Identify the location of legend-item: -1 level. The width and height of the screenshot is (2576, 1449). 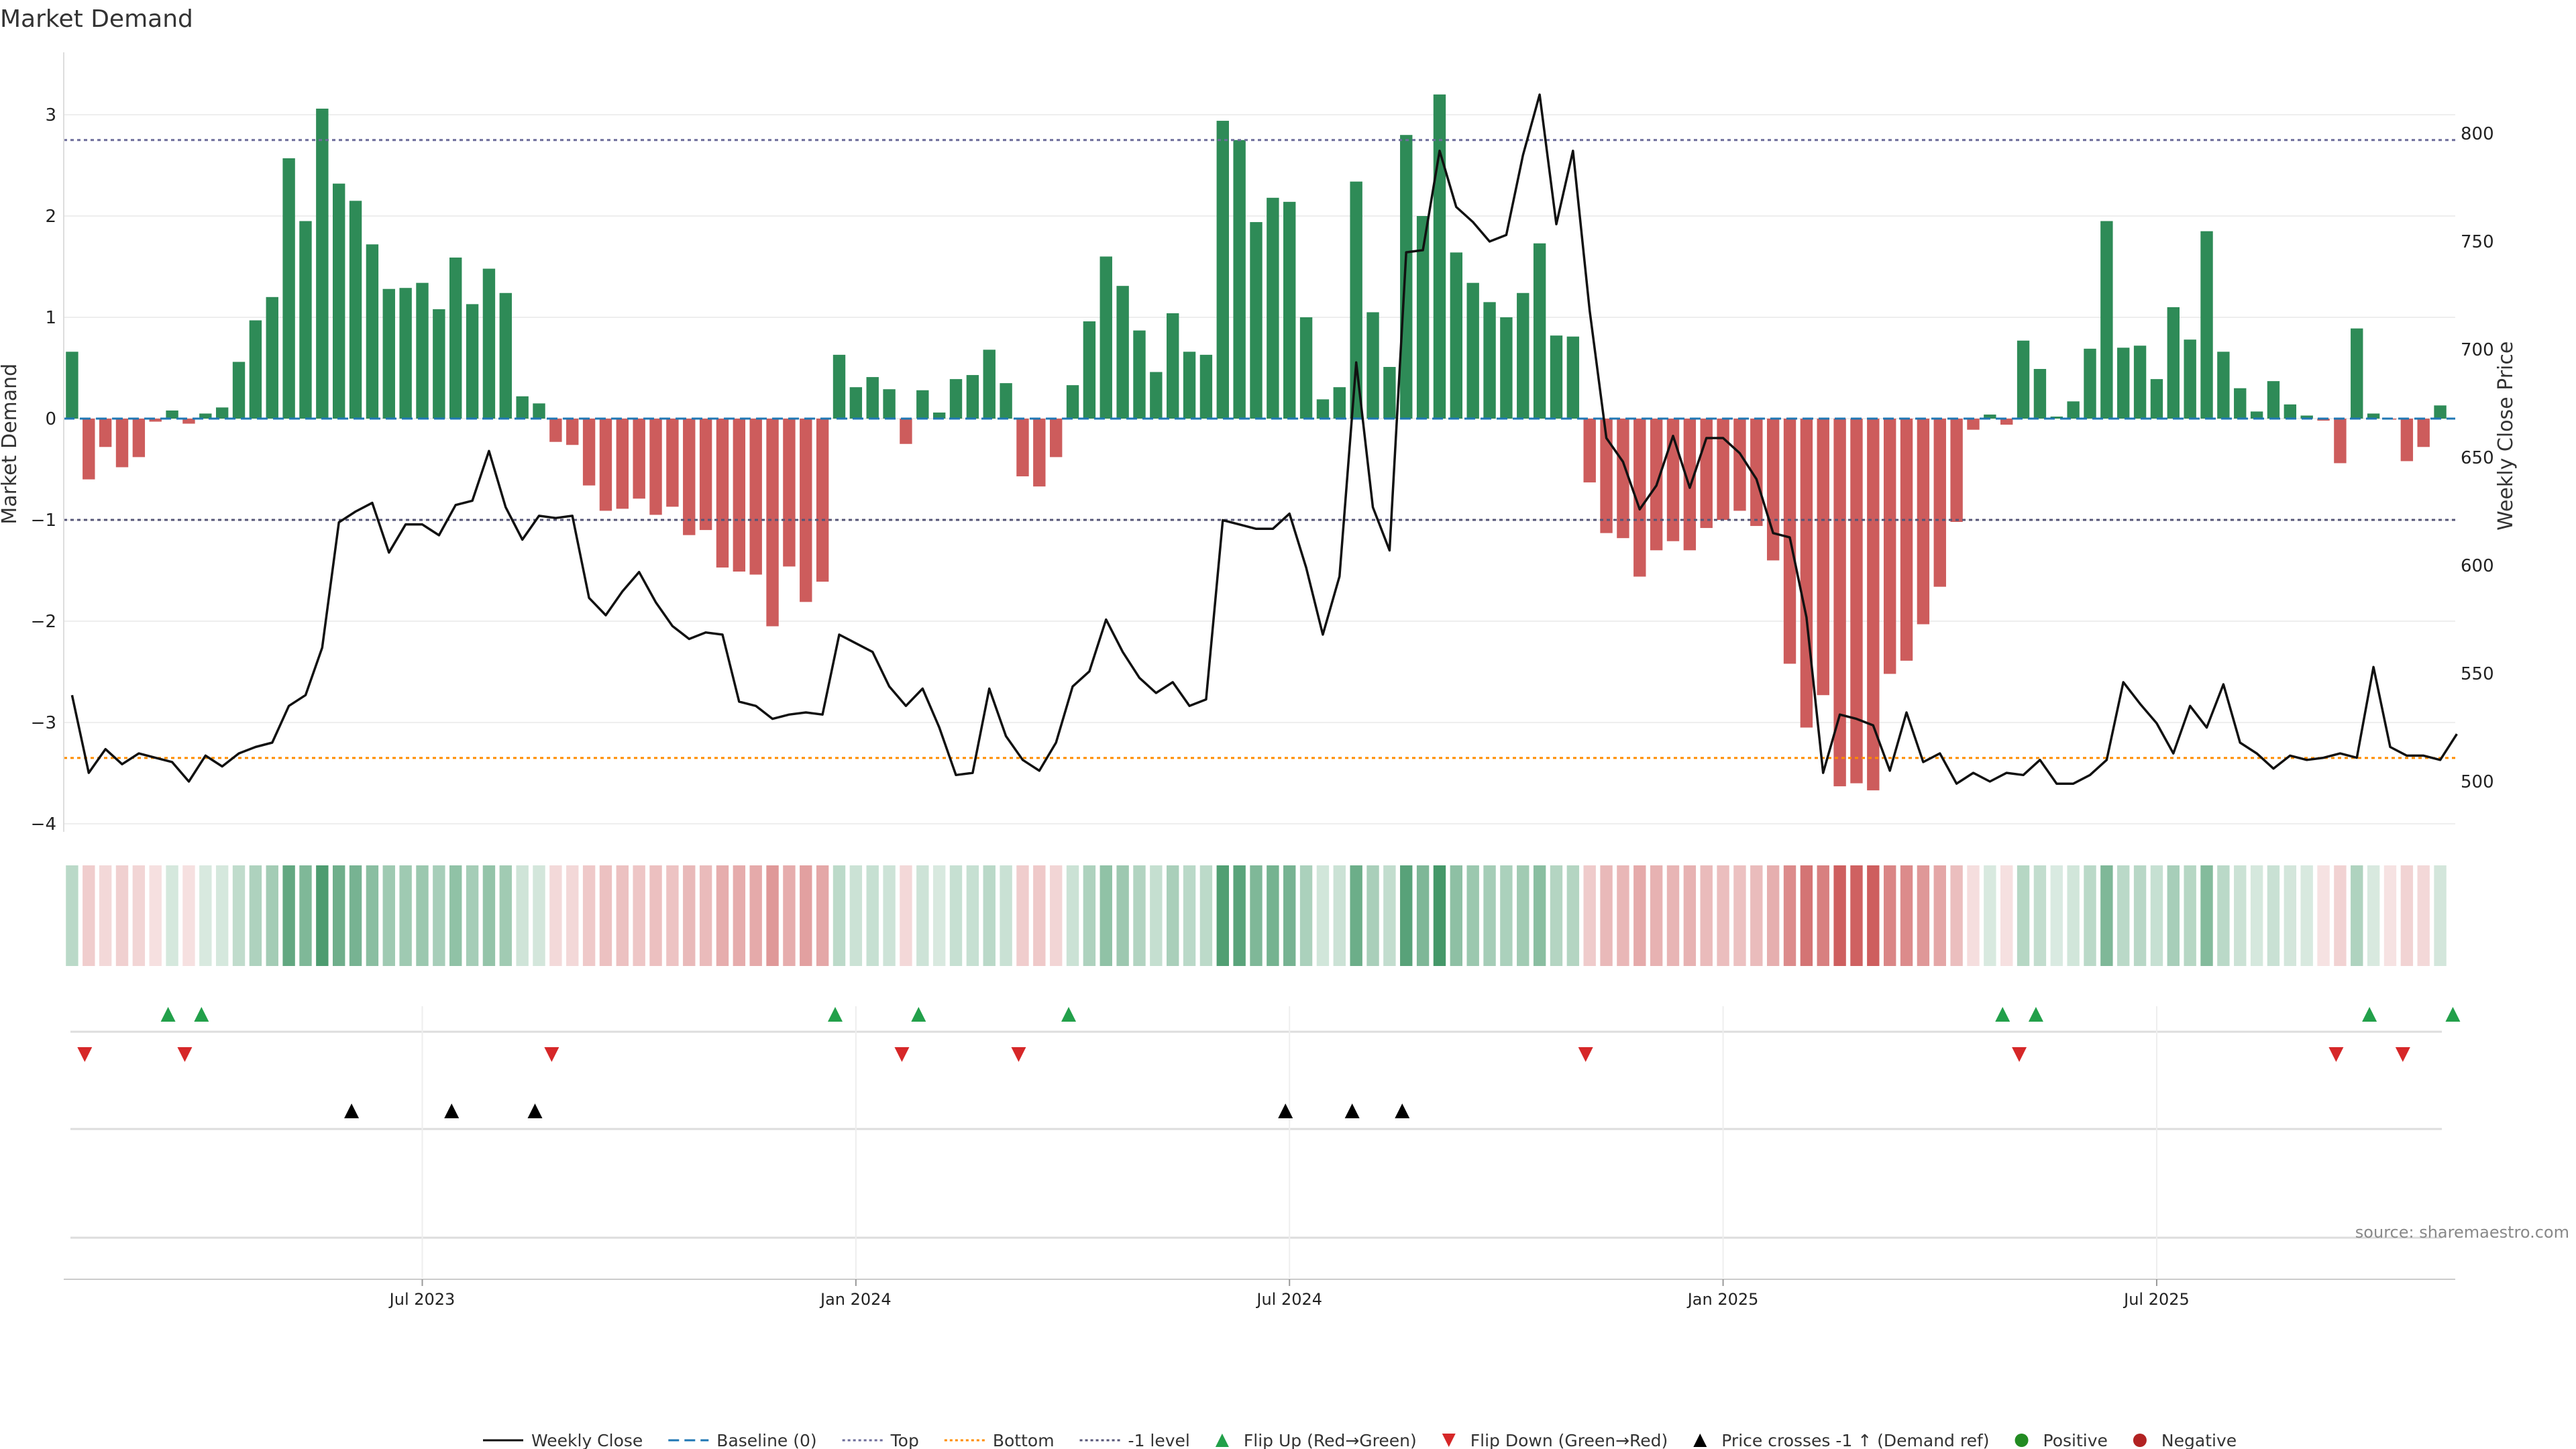
(1134, 1440).